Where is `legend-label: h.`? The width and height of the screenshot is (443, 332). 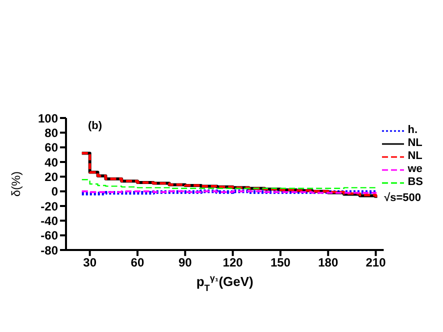
legend-label: h. is located at coordinates (413, 130).